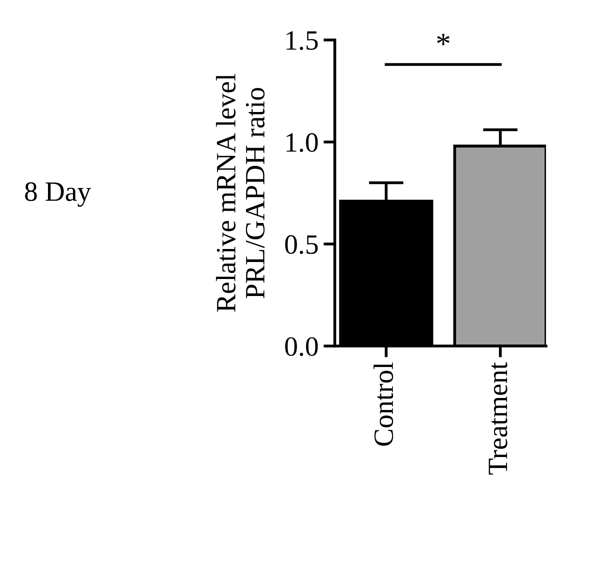 The image size is (600, 571). What do you see at coordinates (498, 418) in the screenshot?
I see `x-tick-label: Treatment` at bounding box center [498, 418].